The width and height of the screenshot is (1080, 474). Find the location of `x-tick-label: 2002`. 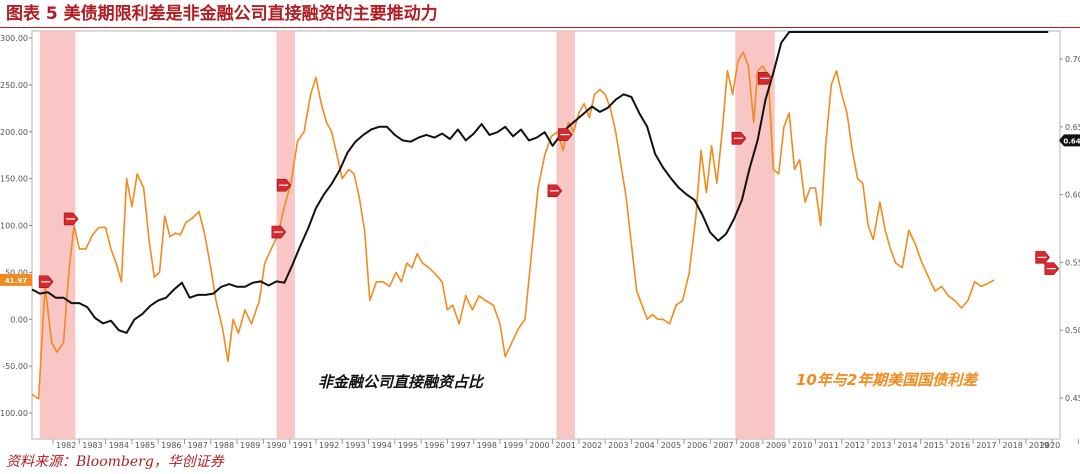

x-tick-label: 2002 is located at coordinates (592, 445).